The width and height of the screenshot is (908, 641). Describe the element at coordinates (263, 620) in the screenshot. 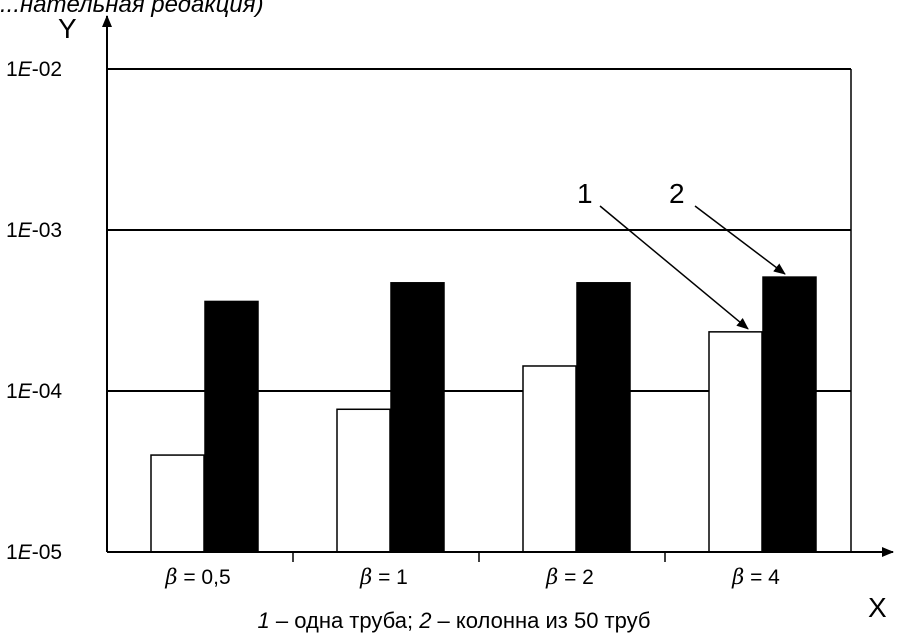

I see `caption-series-1-number: 1` at that location.